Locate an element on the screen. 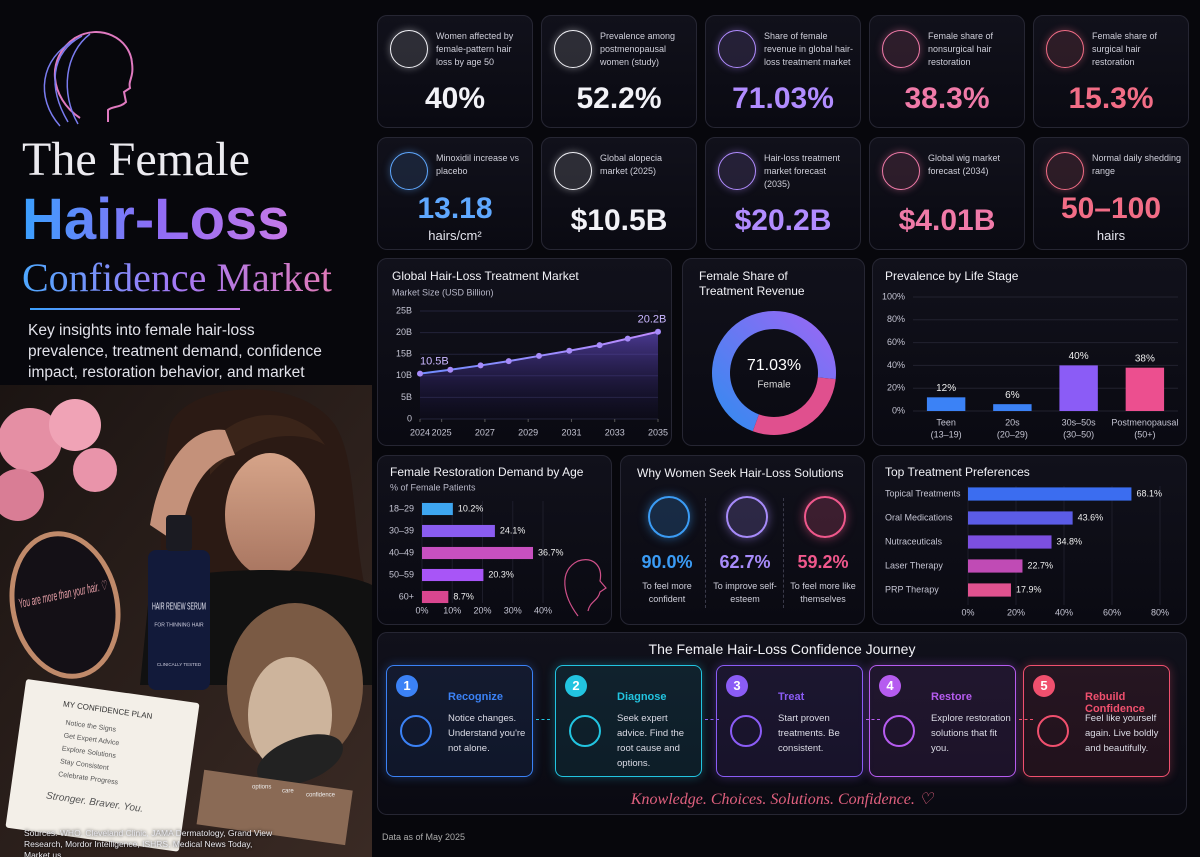 The height and width of the screenshot is (857, 1200). step-title: Treat is located at coordinates (791, 697).